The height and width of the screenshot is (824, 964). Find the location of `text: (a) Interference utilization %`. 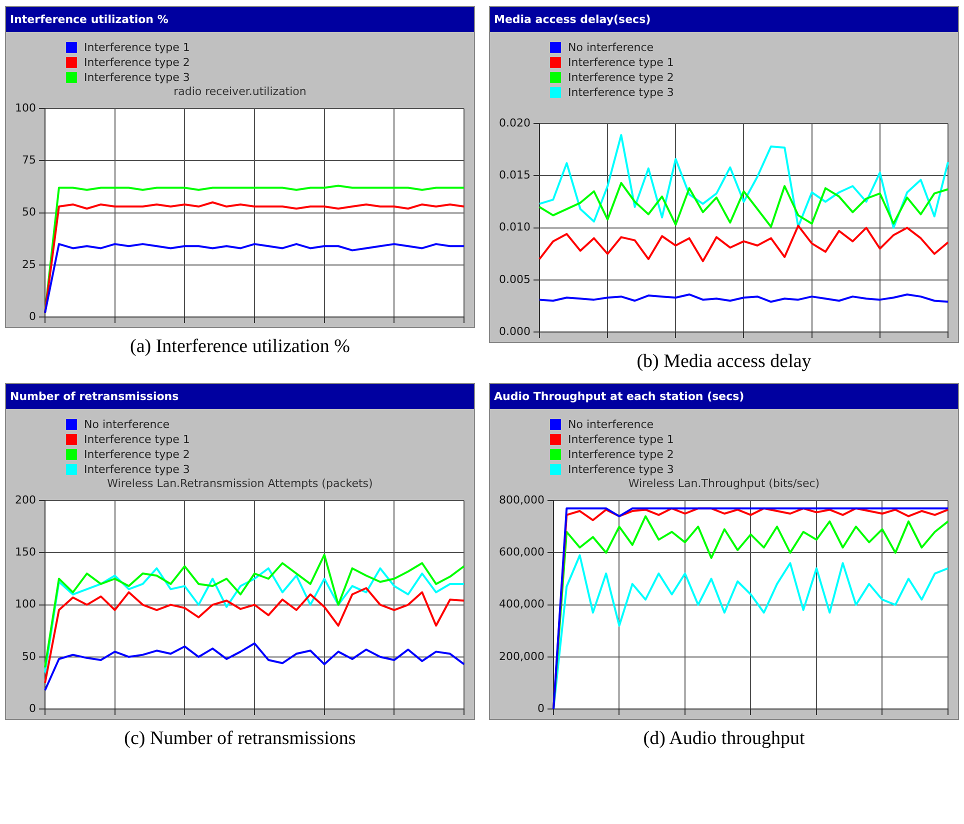

text: (a) Interference utilization % is located at coordinates (240, 347).